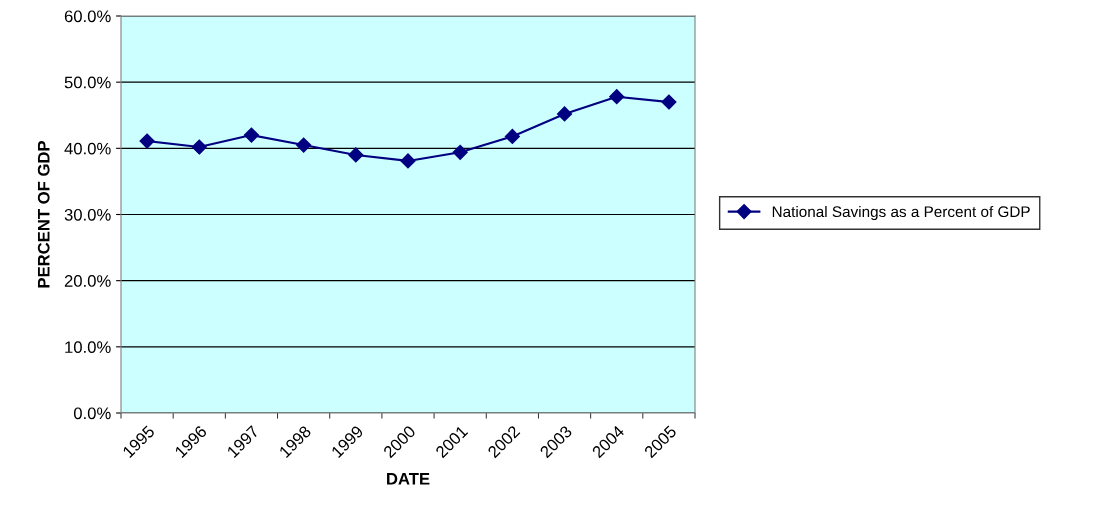 Image resolution: width=1106 pixels, height=523 pixels. What do you see at coordinates (87, 82) in the screenshot?
I see `y-tick-label: 50.0%` at bounding box center [87, 82].